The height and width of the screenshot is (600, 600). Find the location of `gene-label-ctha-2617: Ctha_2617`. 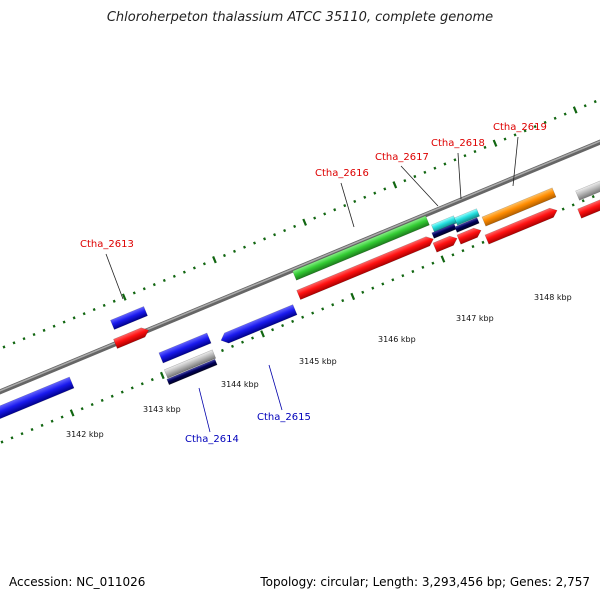

gene-label-ctha-2617: Ctha_2617 is located at coordinates (402, 157).